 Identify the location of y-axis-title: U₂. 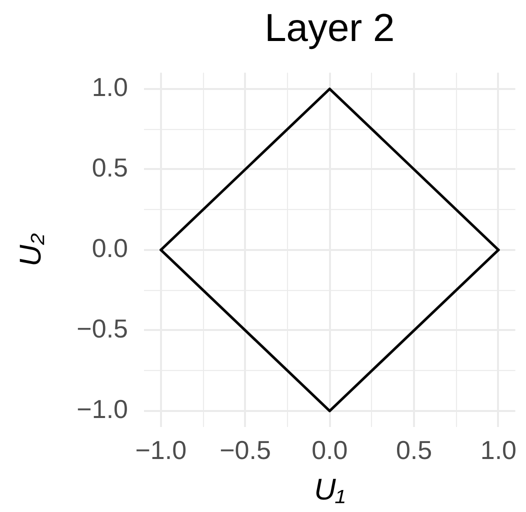
(31, 249).